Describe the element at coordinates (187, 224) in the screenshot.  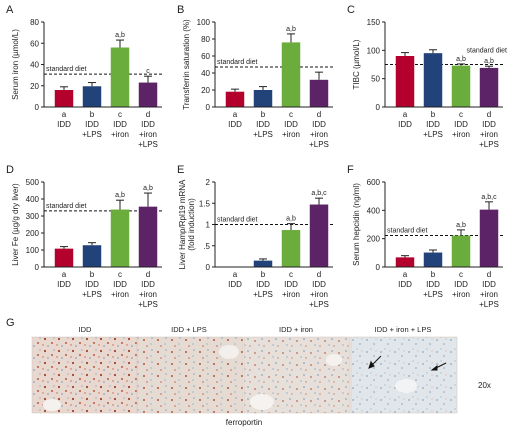
I see `y-axis-label: Liver Hamp/Rpl19 mRNA(fold induction)` at that location.